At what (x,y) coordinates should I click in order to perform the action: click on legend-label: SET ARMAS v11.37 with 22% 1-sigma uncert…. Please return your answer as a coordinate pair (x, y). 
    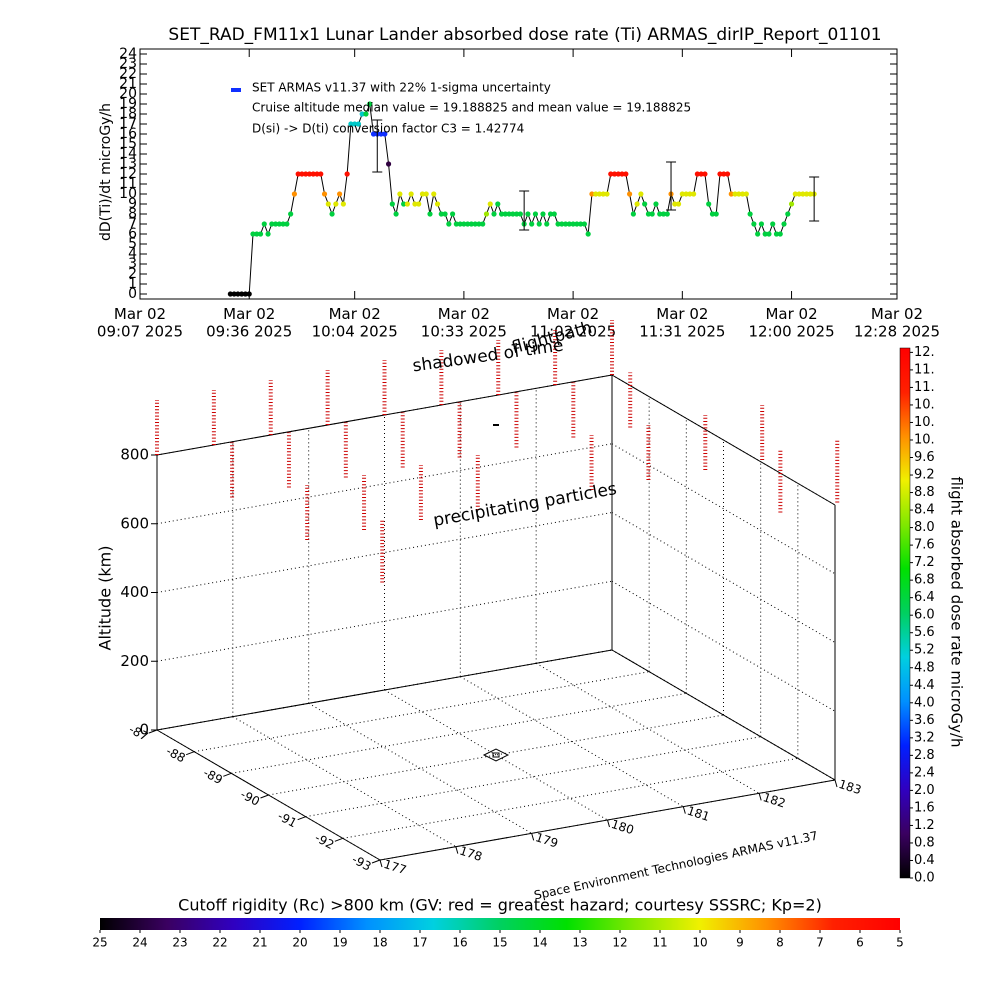
    Looking at the image, I should click on (401, 88).